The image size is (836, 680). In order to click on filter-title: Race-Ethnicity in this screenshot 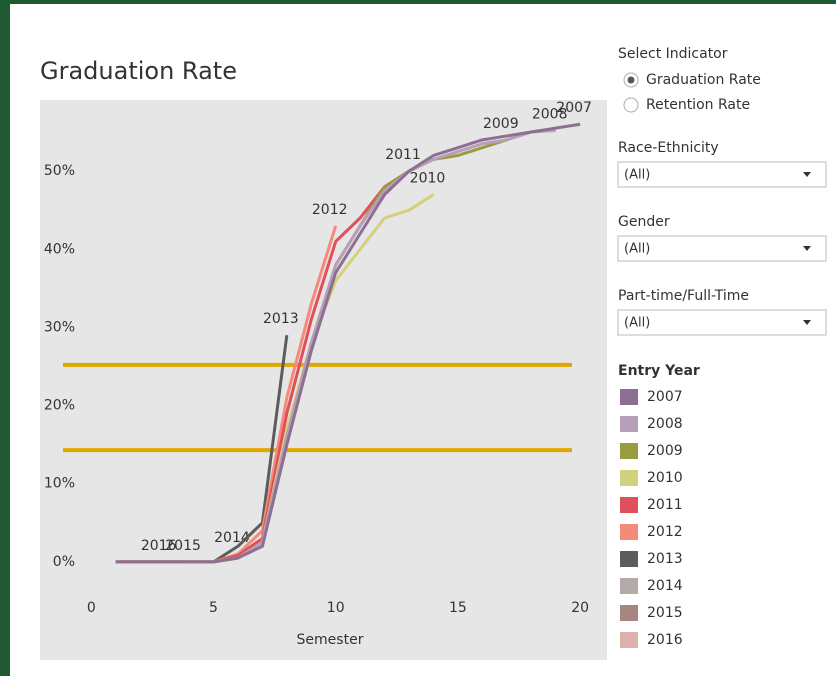, I will do `click(668, 148)`.